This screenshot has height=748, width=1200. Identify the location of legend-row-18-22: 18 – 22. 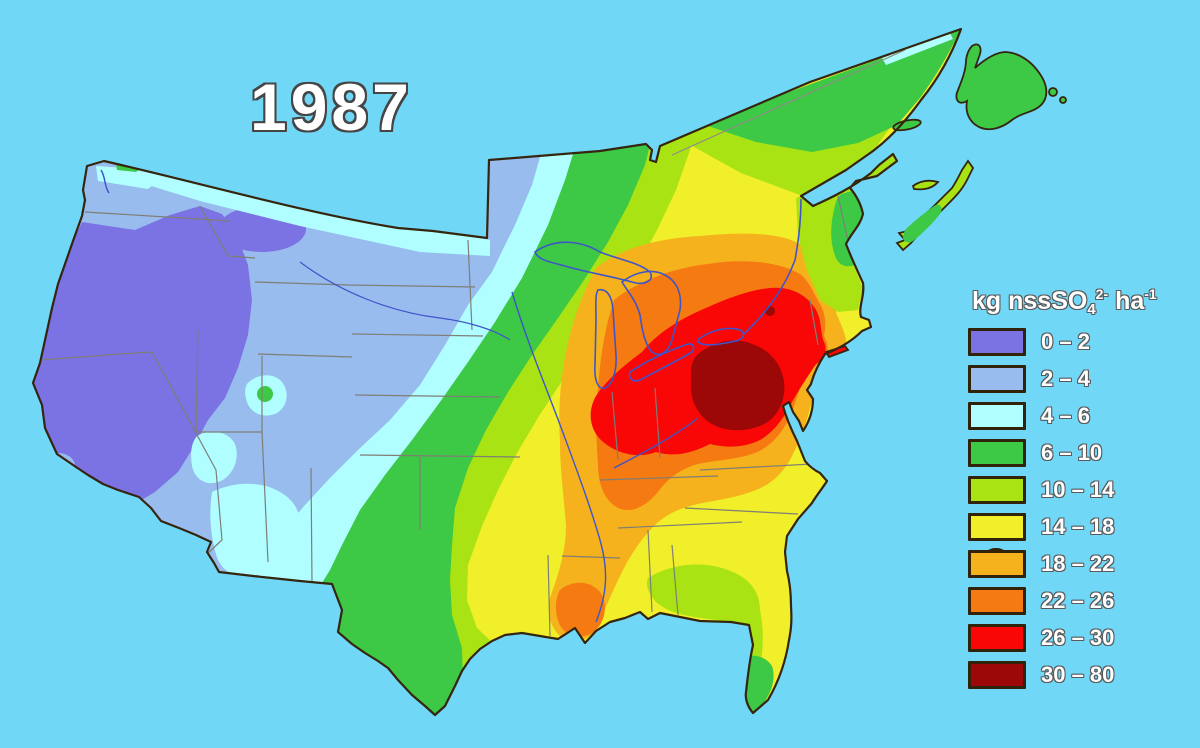
(1083, 564).